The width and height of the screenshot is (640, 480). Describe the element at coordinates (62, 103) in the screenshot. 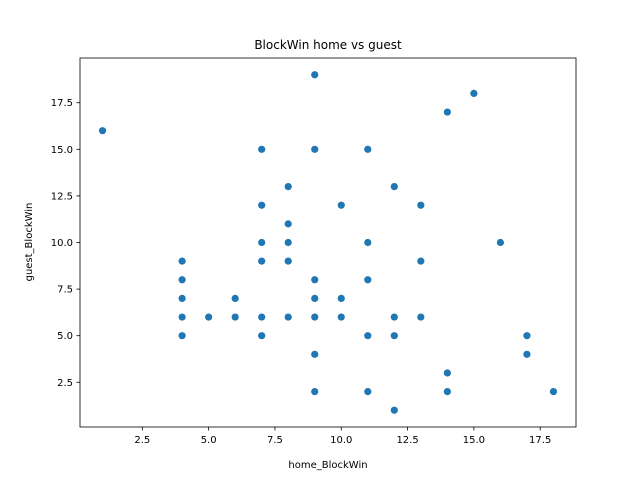

I see `y-tick-label: 17.5` at that location.